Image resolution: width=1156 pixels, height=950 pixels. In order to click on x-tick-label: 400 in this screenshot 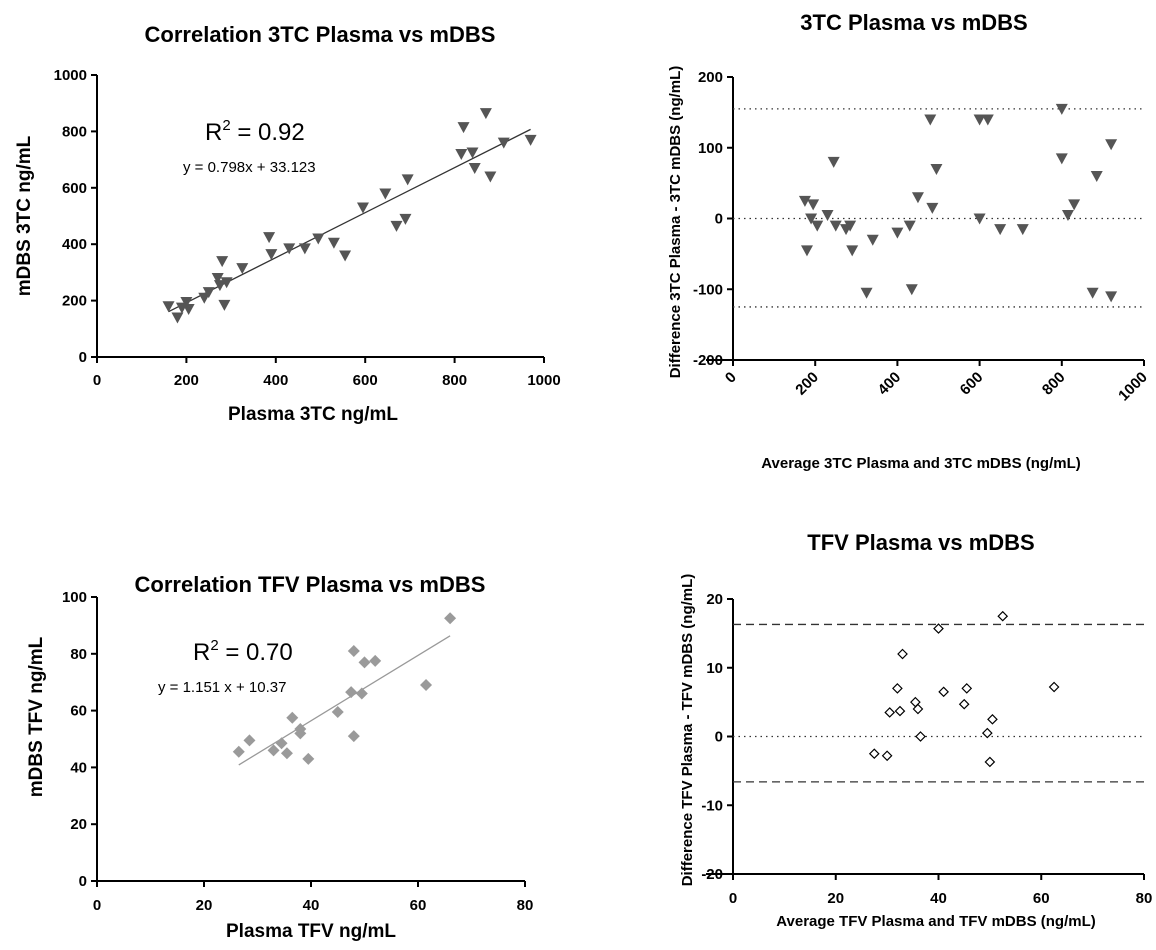, I will do `click(890, 384)`.